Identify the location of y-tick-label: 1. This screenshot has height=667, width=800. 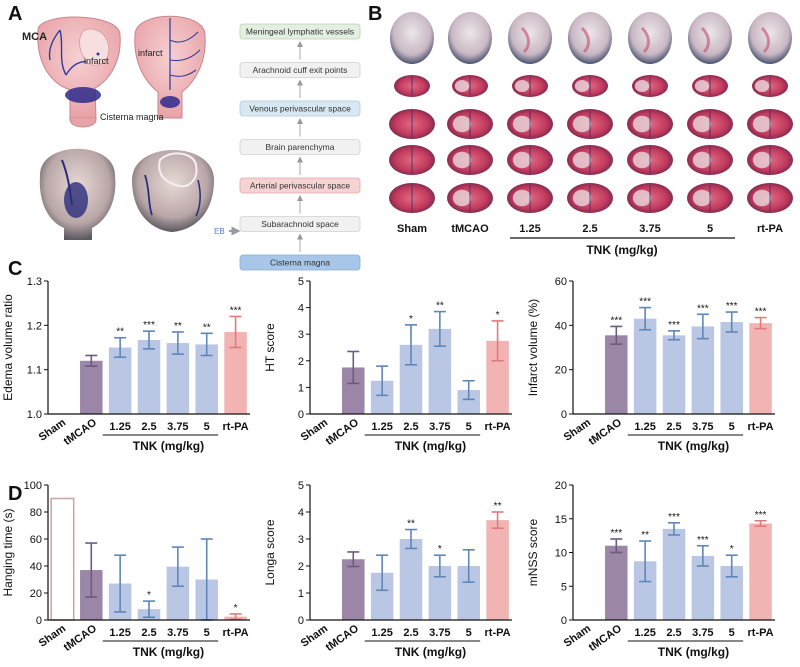
(301, 388).